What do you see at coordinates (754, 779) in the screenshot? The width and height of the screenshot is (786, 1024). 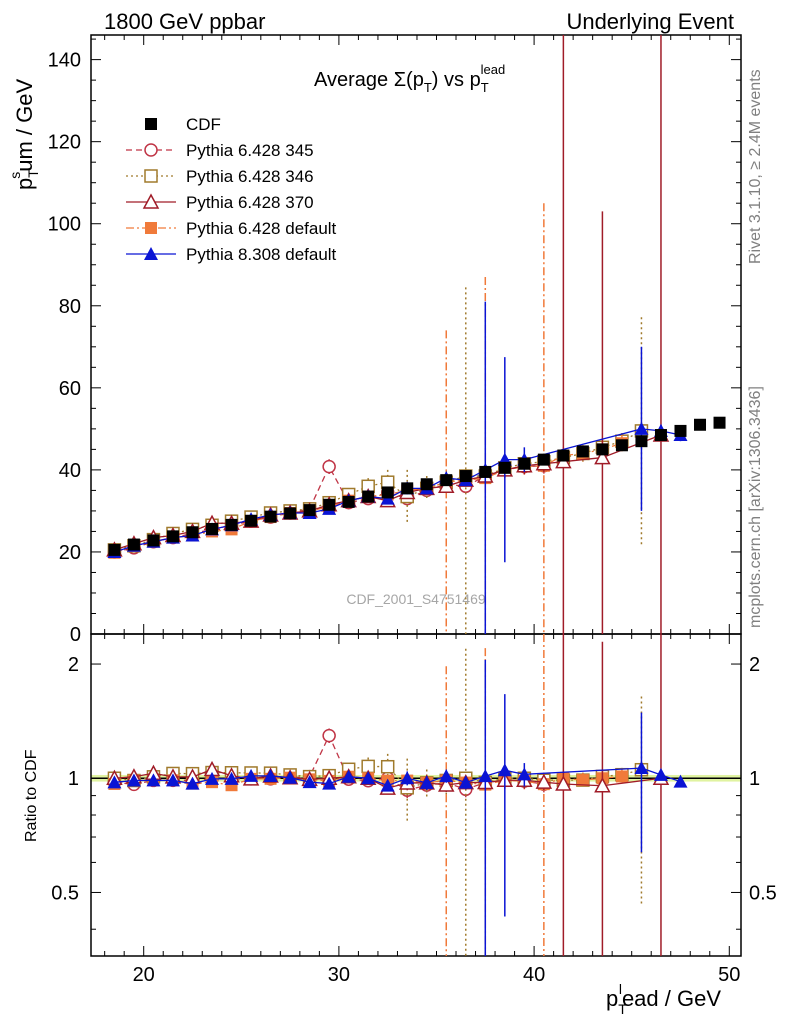 I see `ratio-tick-label-right: 1` at bounding box center [754, 779].